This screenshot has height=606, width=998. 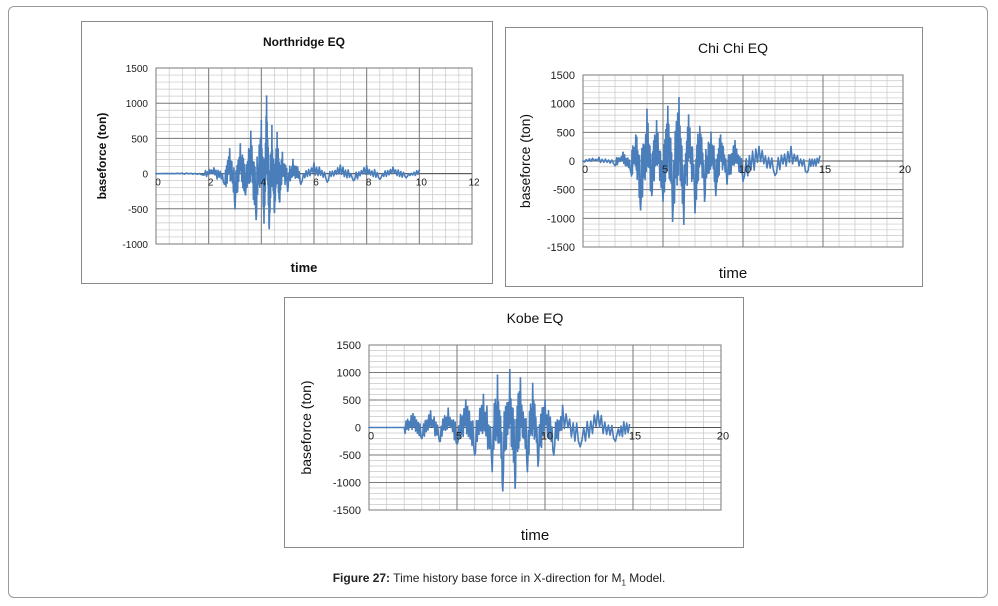 What do you see at coordinates (525, 161) in the screenshot?
I see `y-axis-label: baseforce (ton)` at bounding box center [525, 161].